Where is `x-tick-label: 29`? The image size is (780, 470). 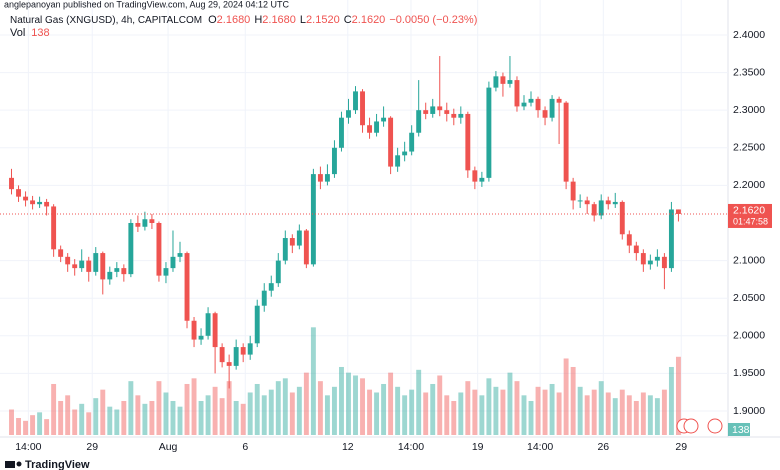 x-tick-label: 29 is located at coordinates (681, 447).